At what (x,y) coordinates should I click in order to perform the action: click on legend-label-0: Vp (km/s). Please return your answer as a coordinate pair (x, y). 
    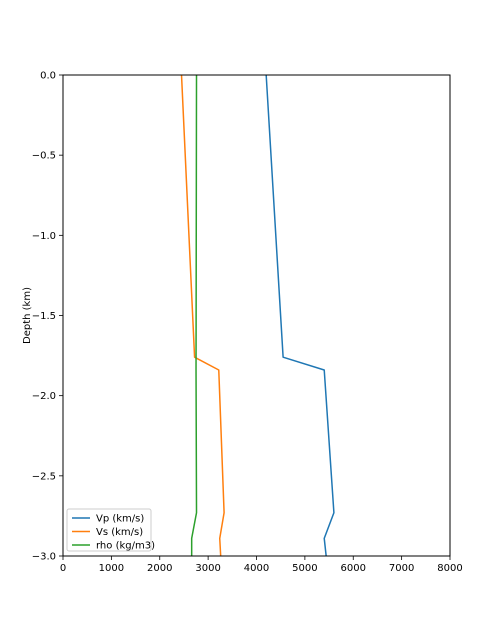
    Looking at the image, I should click on (120, 519).